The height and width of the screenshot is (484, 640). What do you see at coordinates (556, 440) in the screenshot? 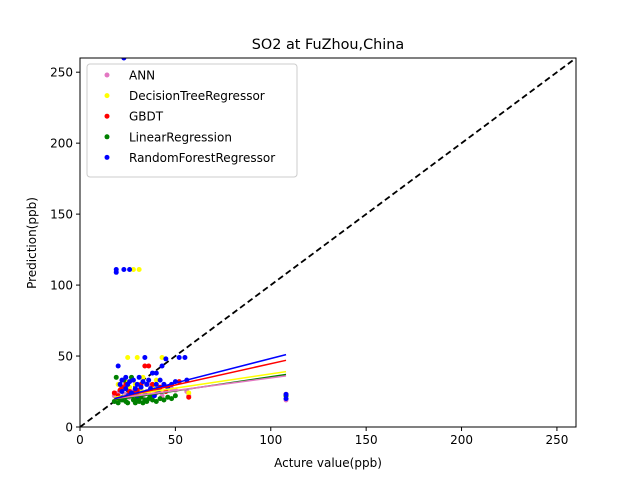
I see `x-tick-label-5: 250` at bounding box center [556, 440].